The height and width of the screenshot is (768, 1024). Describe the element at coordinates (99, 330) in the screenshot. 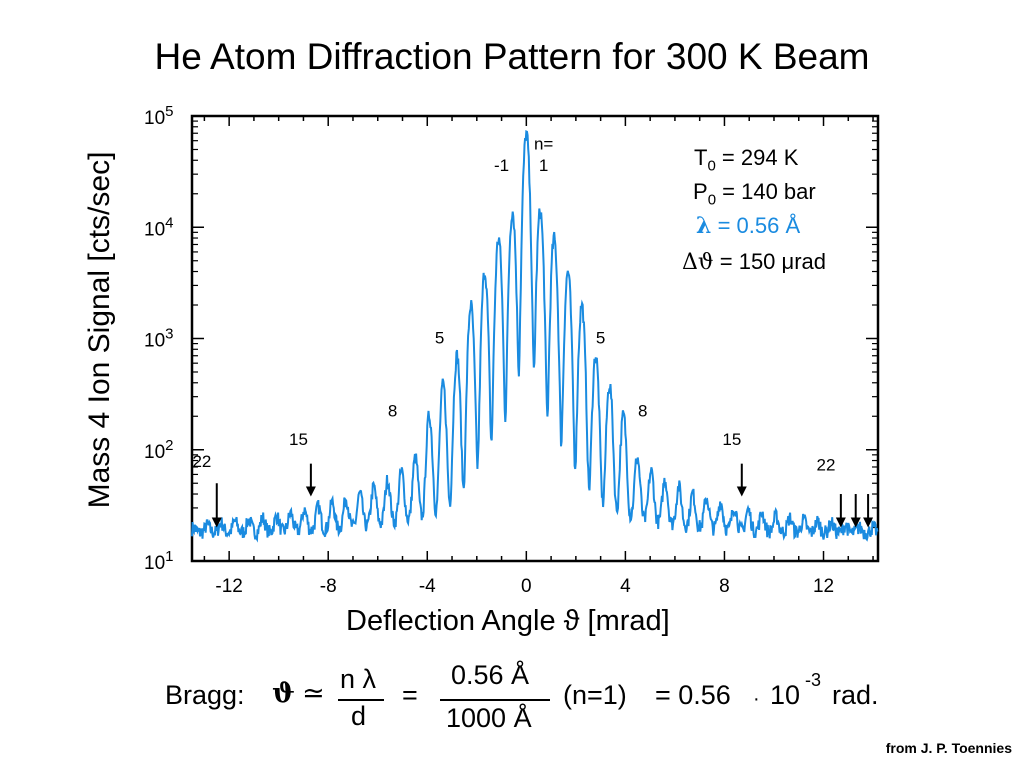

I see `y-axis-label: Mass 4 Ion Signal [cts/sec]` at that location.